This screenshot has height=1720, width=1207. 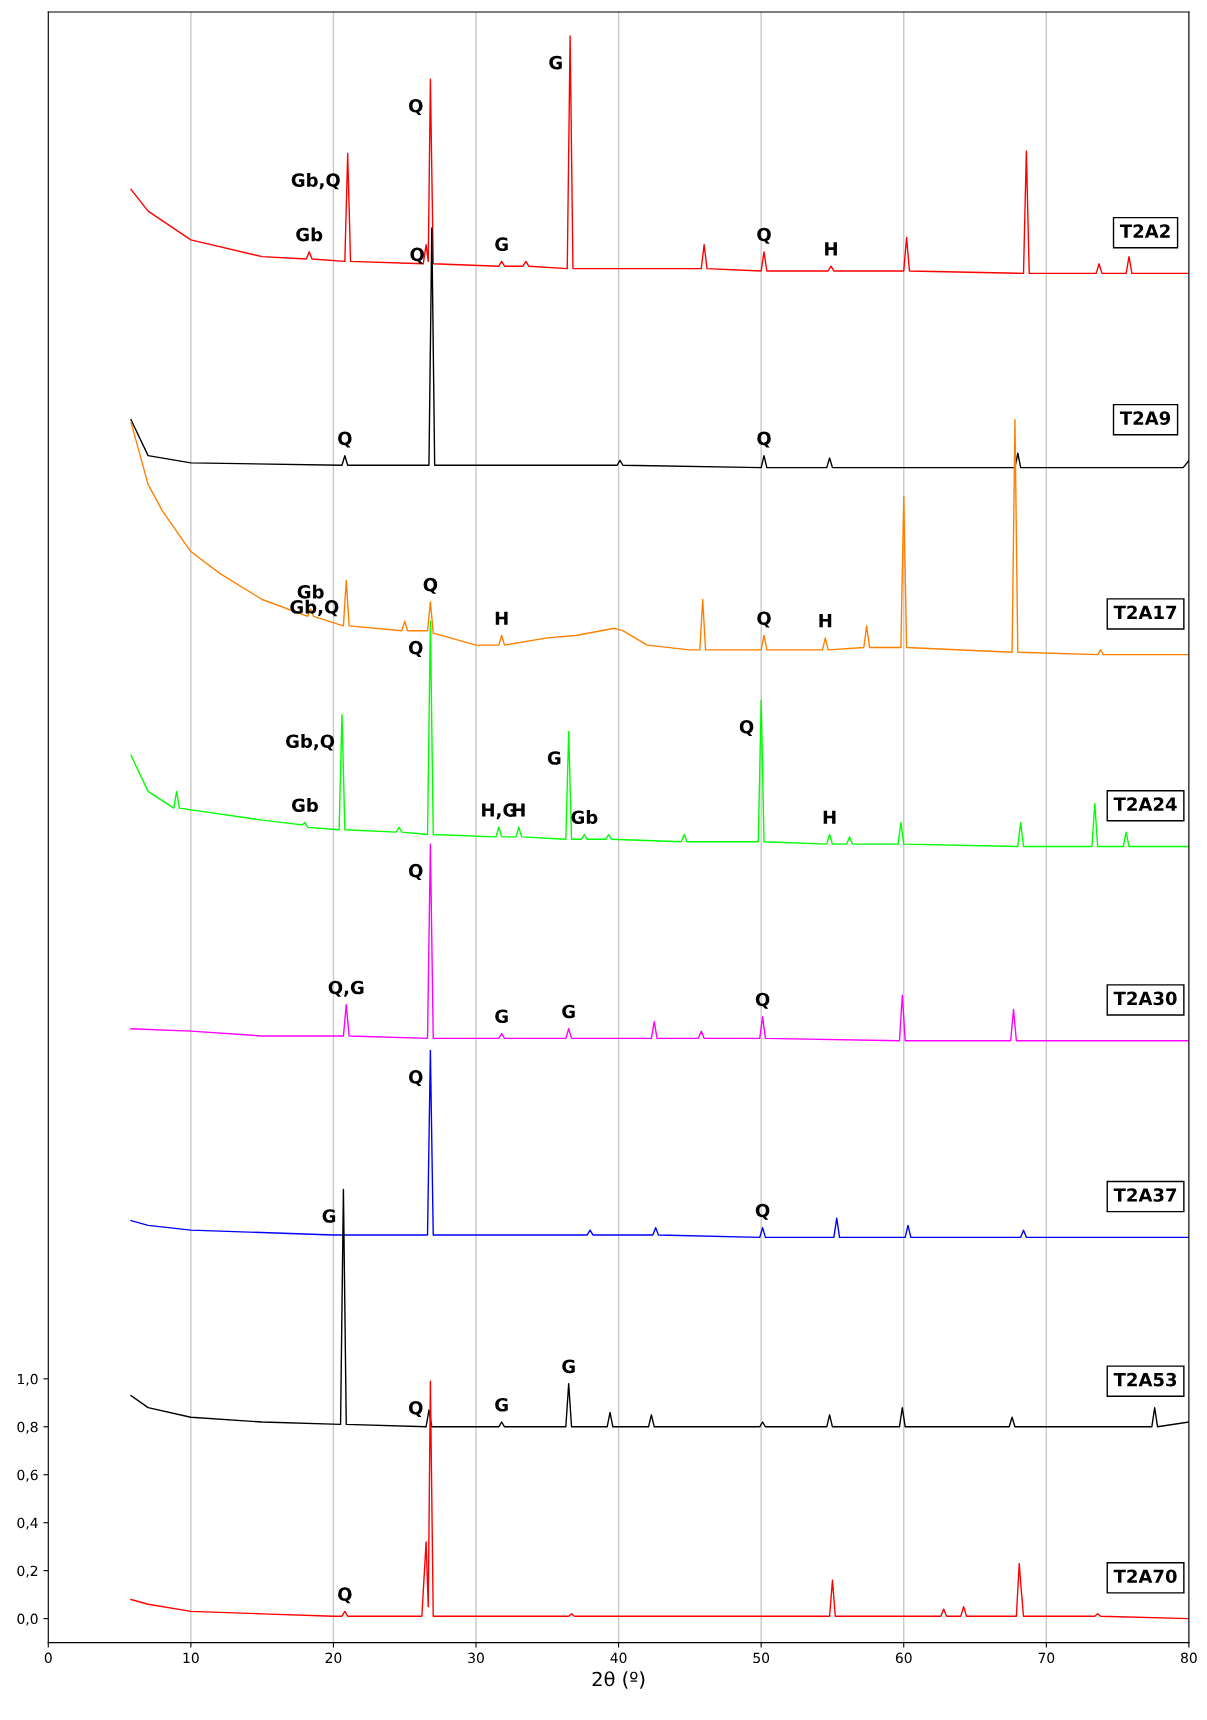 I want to click on y-tick-label: 0,4, so click(x=27, y=1523).